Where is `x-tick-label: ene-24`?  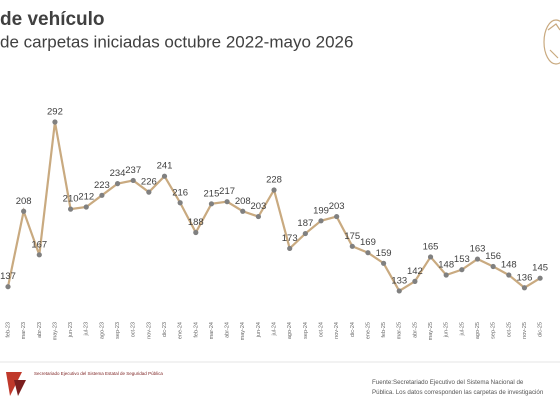
x-tick-label: ene-24 is located at coordinates (181, 330).